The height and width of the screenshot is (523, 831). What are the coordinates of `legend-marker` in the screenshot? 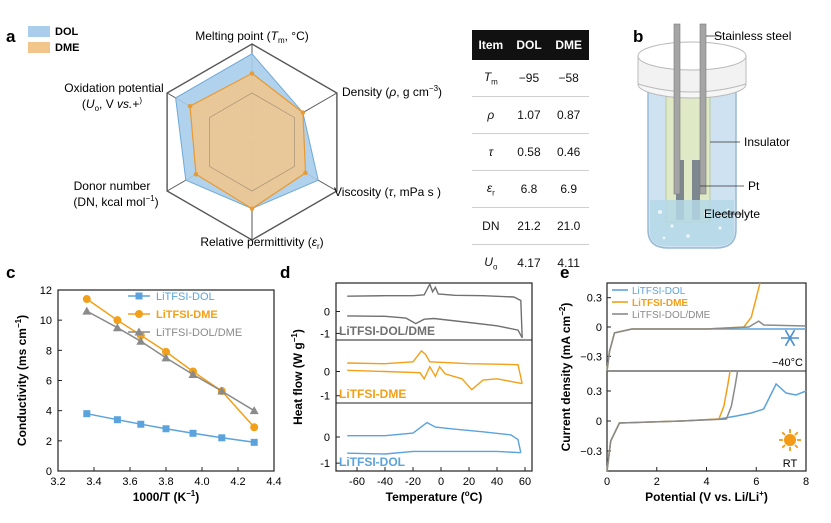 It's located at (139, 331).